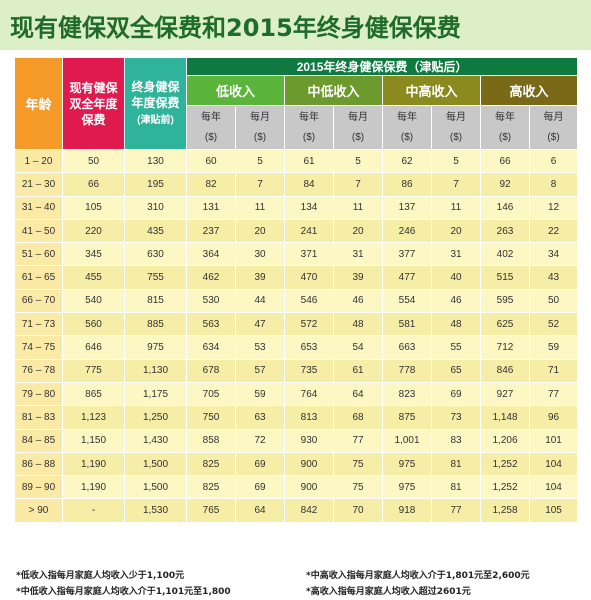  I want to click on cell-per-year: 634, so click(211, 347).